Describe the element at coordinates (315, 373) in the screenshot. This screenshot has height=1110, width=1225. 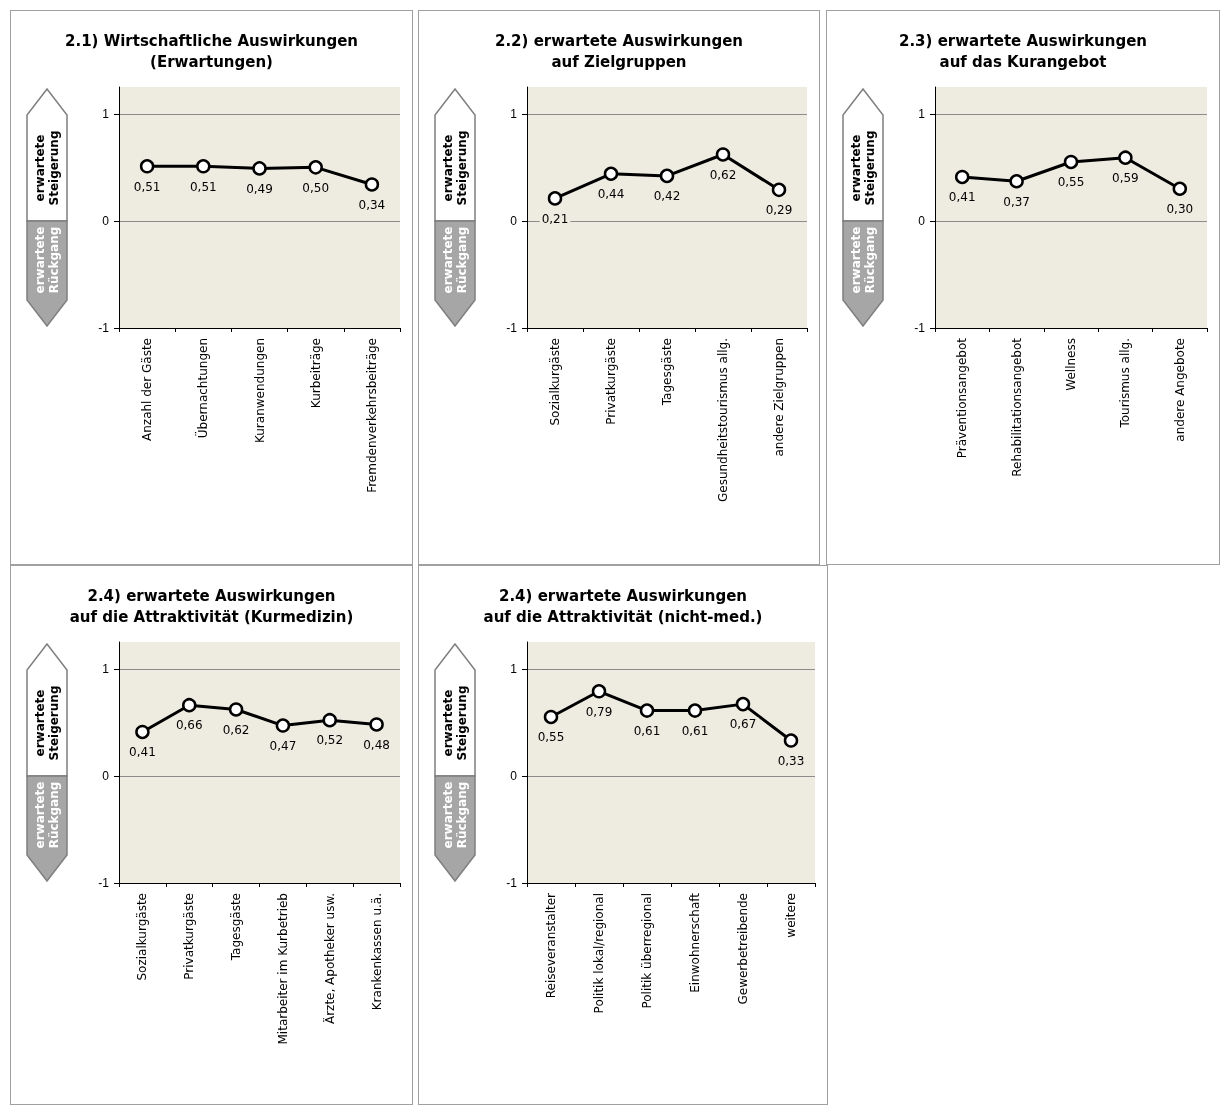
I see `x-tick-label: Kurbeiträge` at that location.